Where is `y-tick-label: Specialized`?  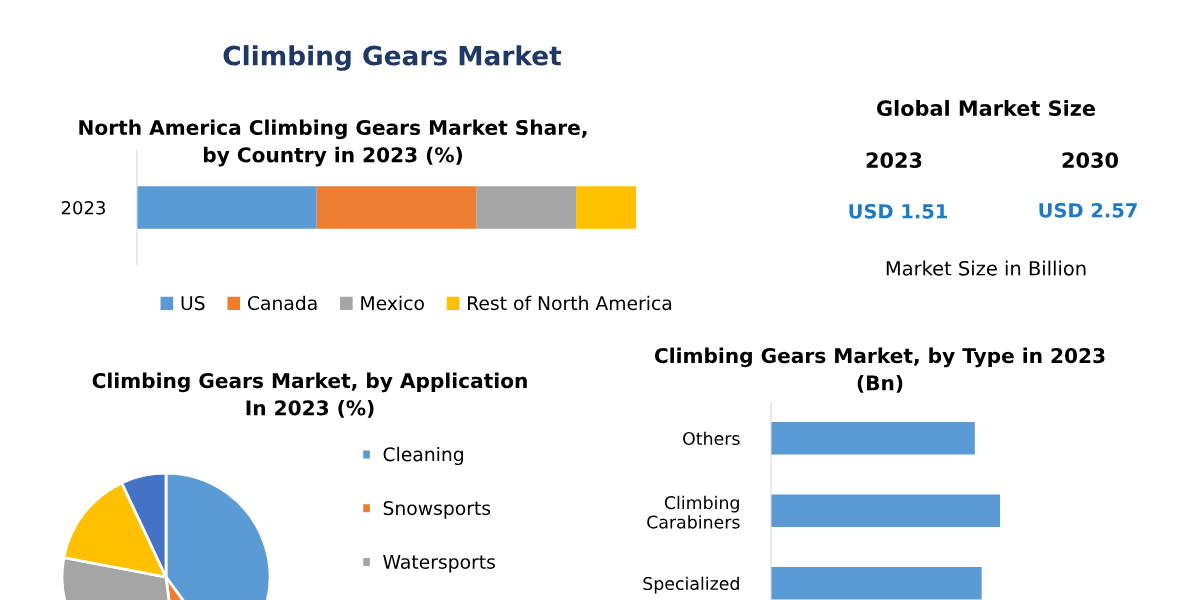
y-tick-label: Specialized is located at coordinates (691, 585).